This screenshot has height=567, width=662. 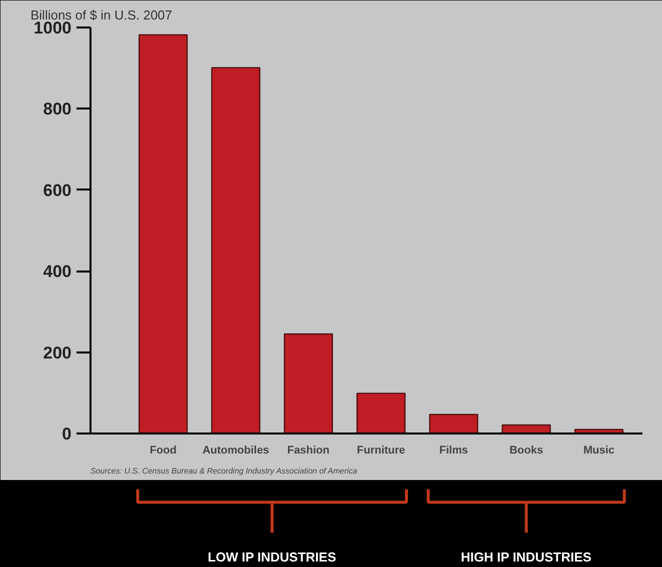 I want to click on text: LOW IP INDUSTRIES, so click(x=272, y=557).